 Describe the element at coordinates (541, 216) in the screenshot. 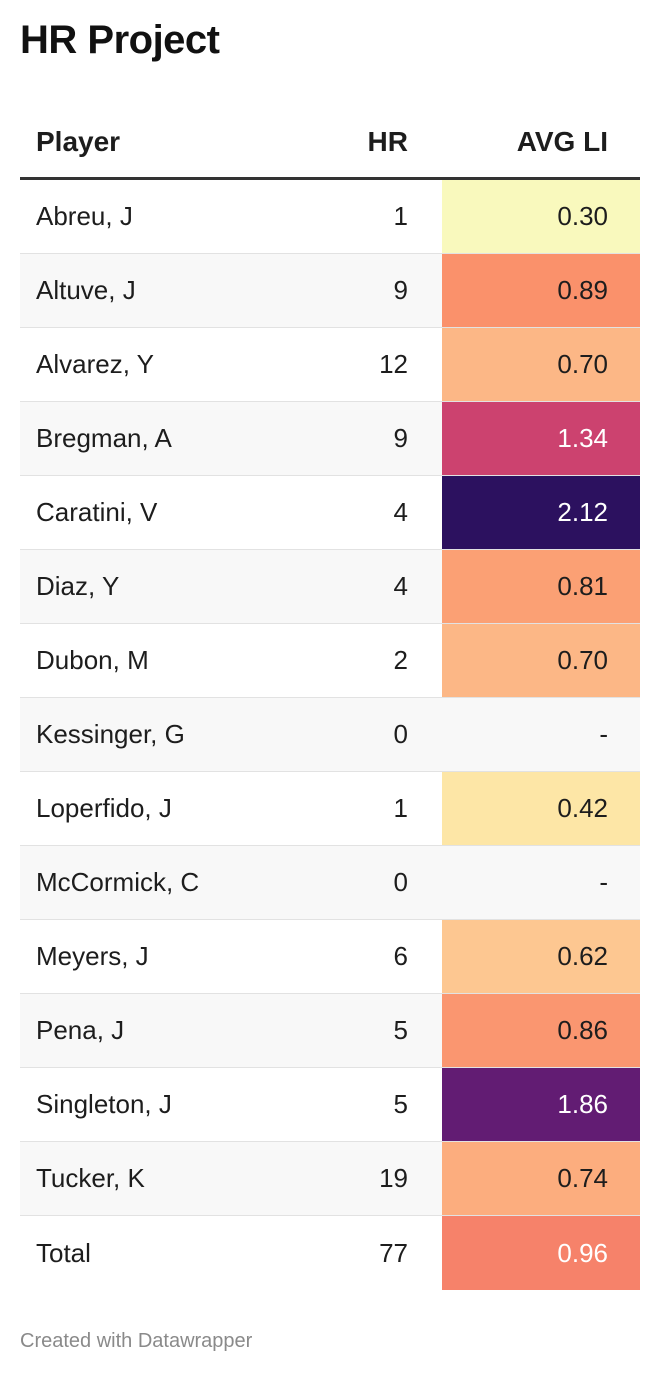

I see `cell-avg-li: 0.30` at that location.